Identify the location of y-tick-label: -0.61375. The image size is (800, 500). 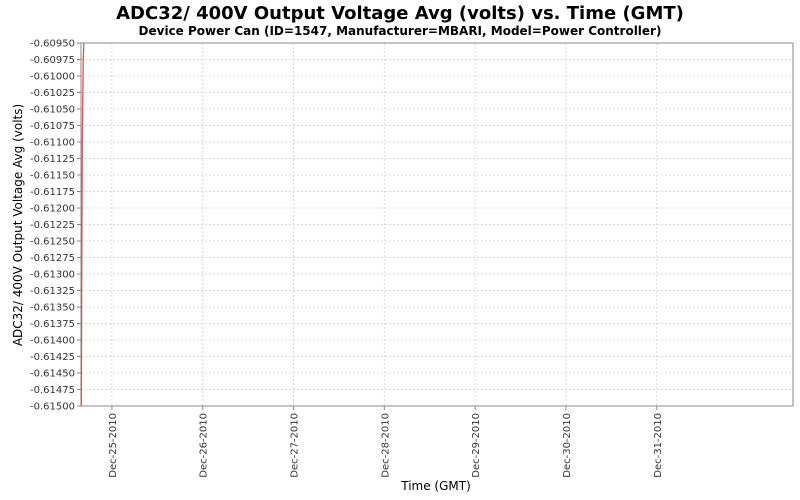
(52, 324).